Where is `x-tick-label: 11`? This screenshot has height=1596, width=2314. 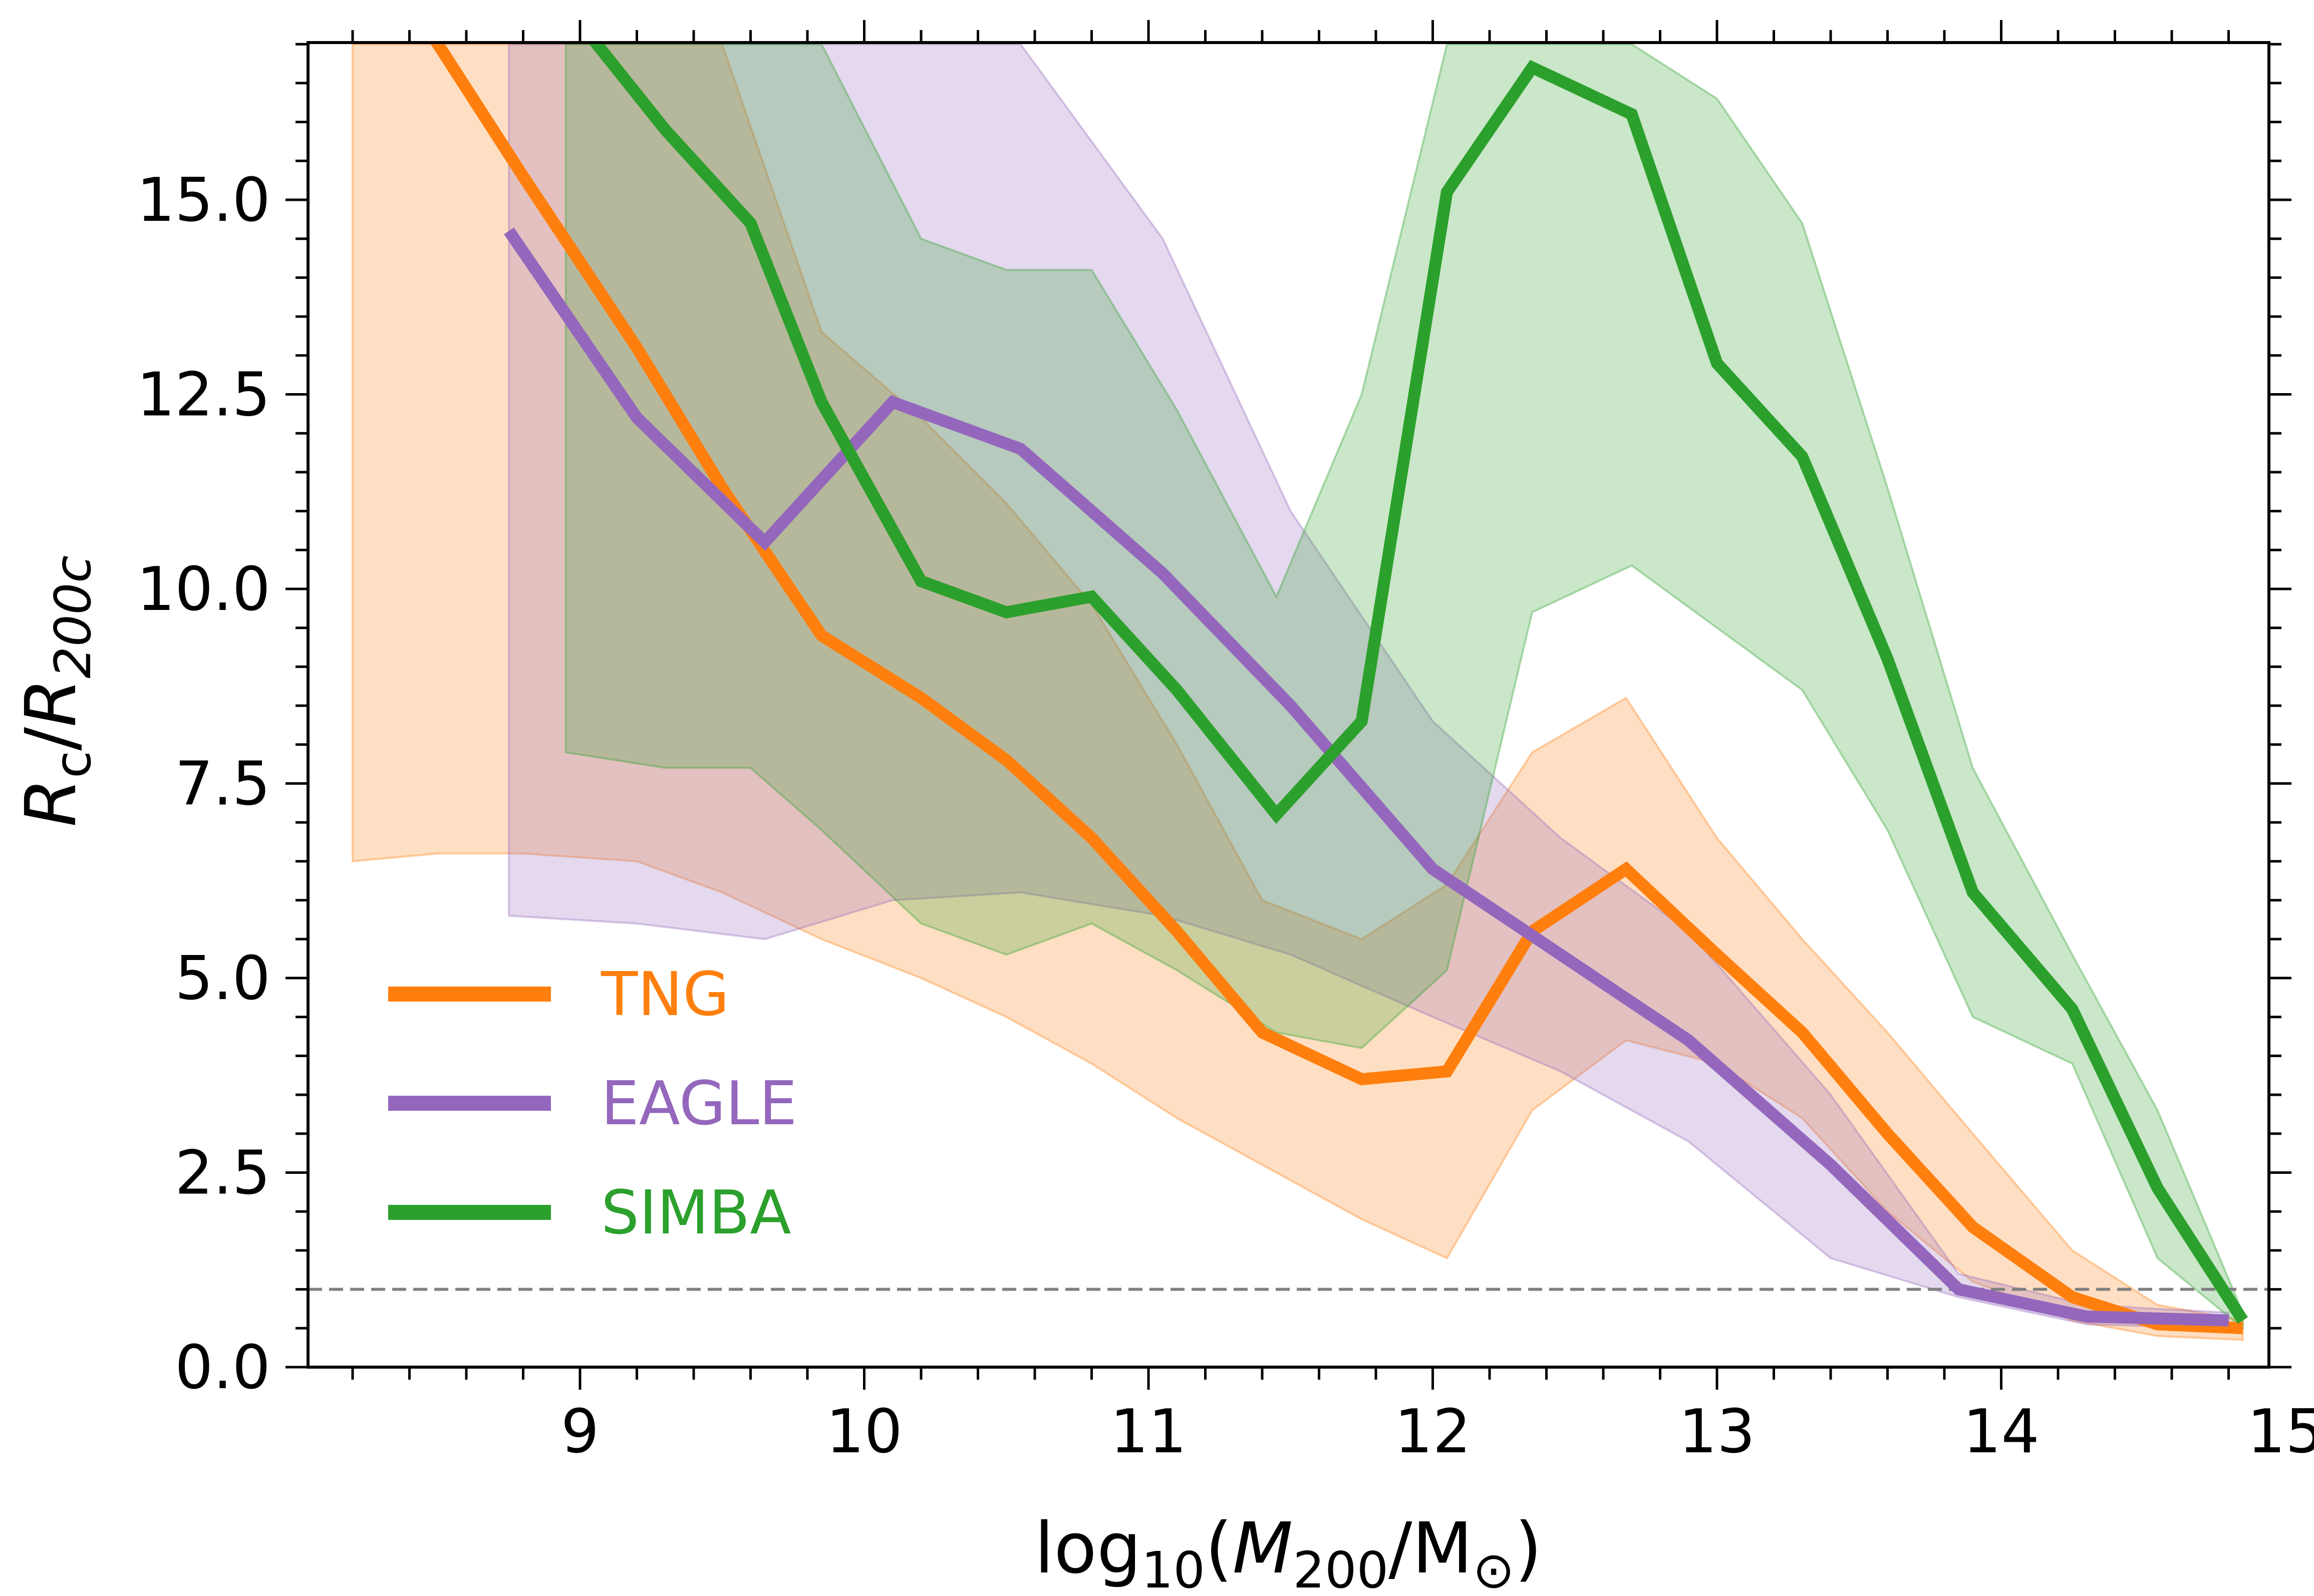 x-tick-label: 11 is located at coordinates (1148, 1432).